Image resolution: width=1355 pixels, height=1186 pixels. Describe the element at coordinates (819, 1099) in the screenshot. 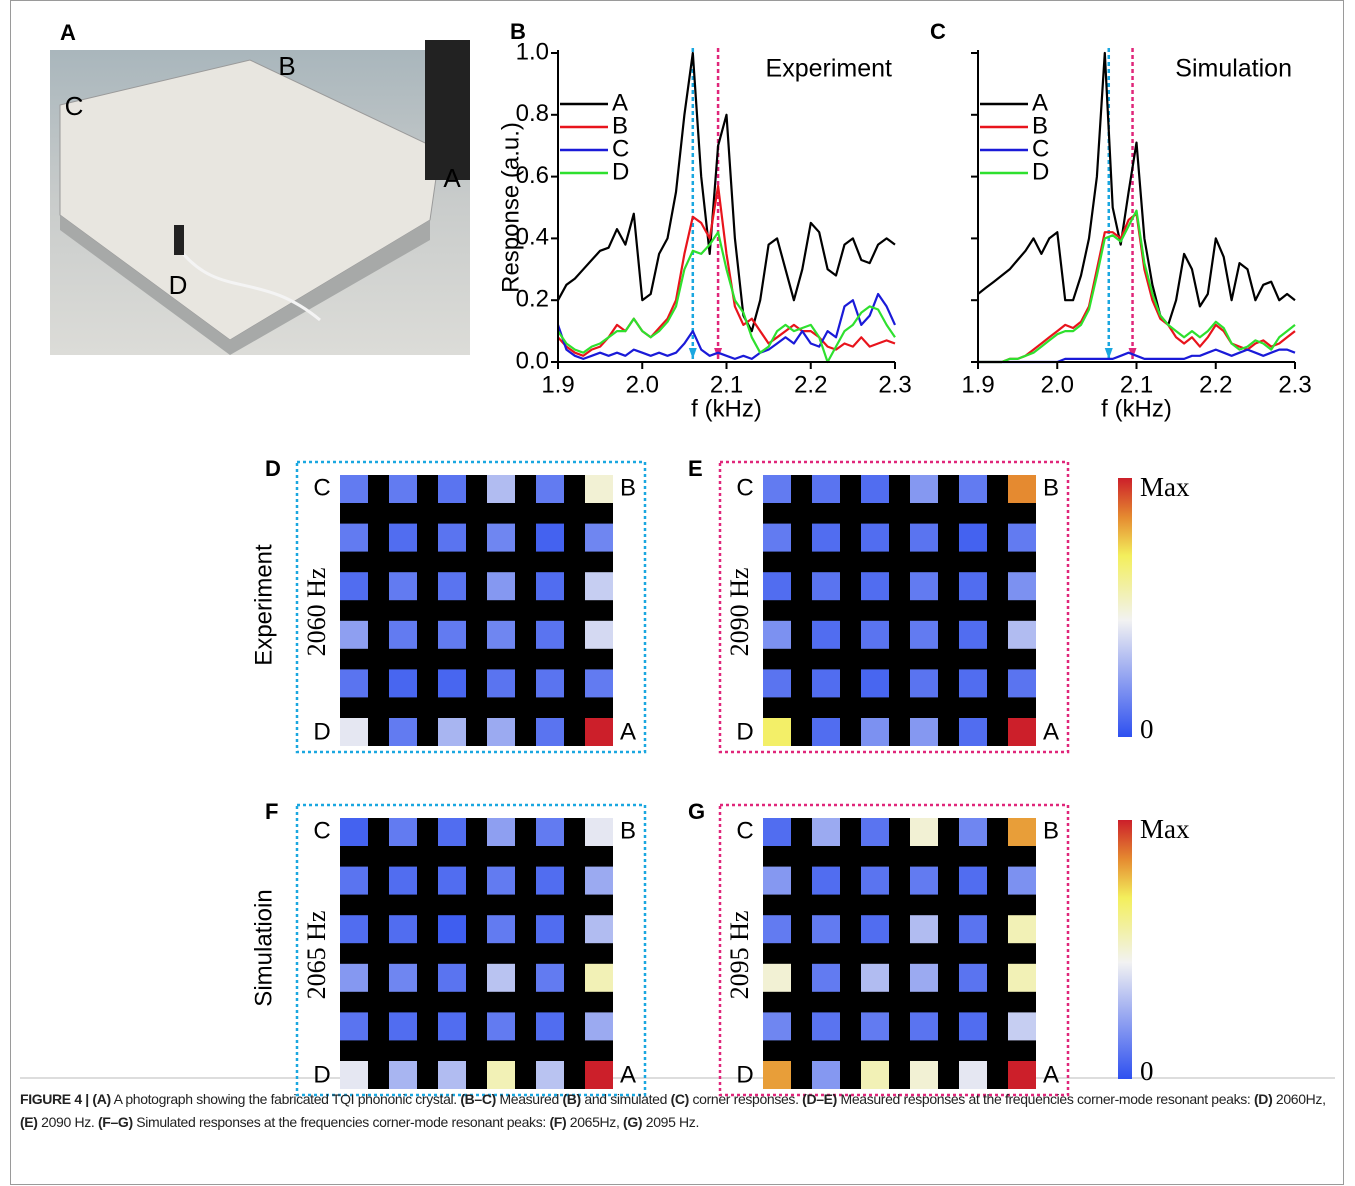

I see `caption-run: (D–E)` at that location.